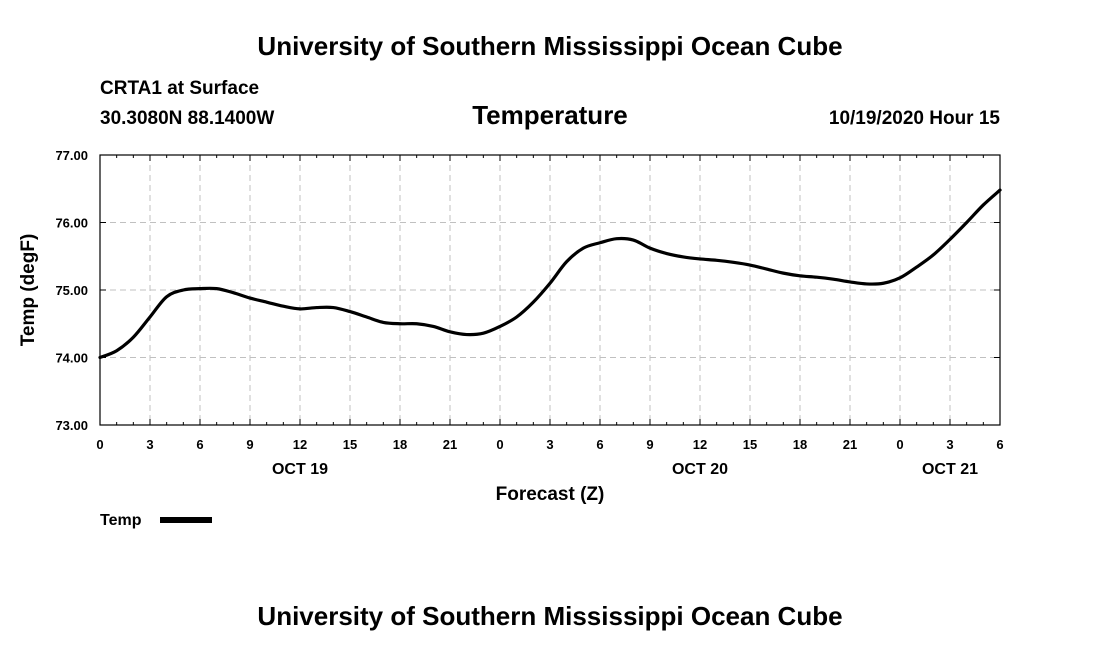 This screenshot has width=1100, height=650. Describe the element at coordinates (950, 469) in the screenshot. I see `date-label: OCT 21` at that location.